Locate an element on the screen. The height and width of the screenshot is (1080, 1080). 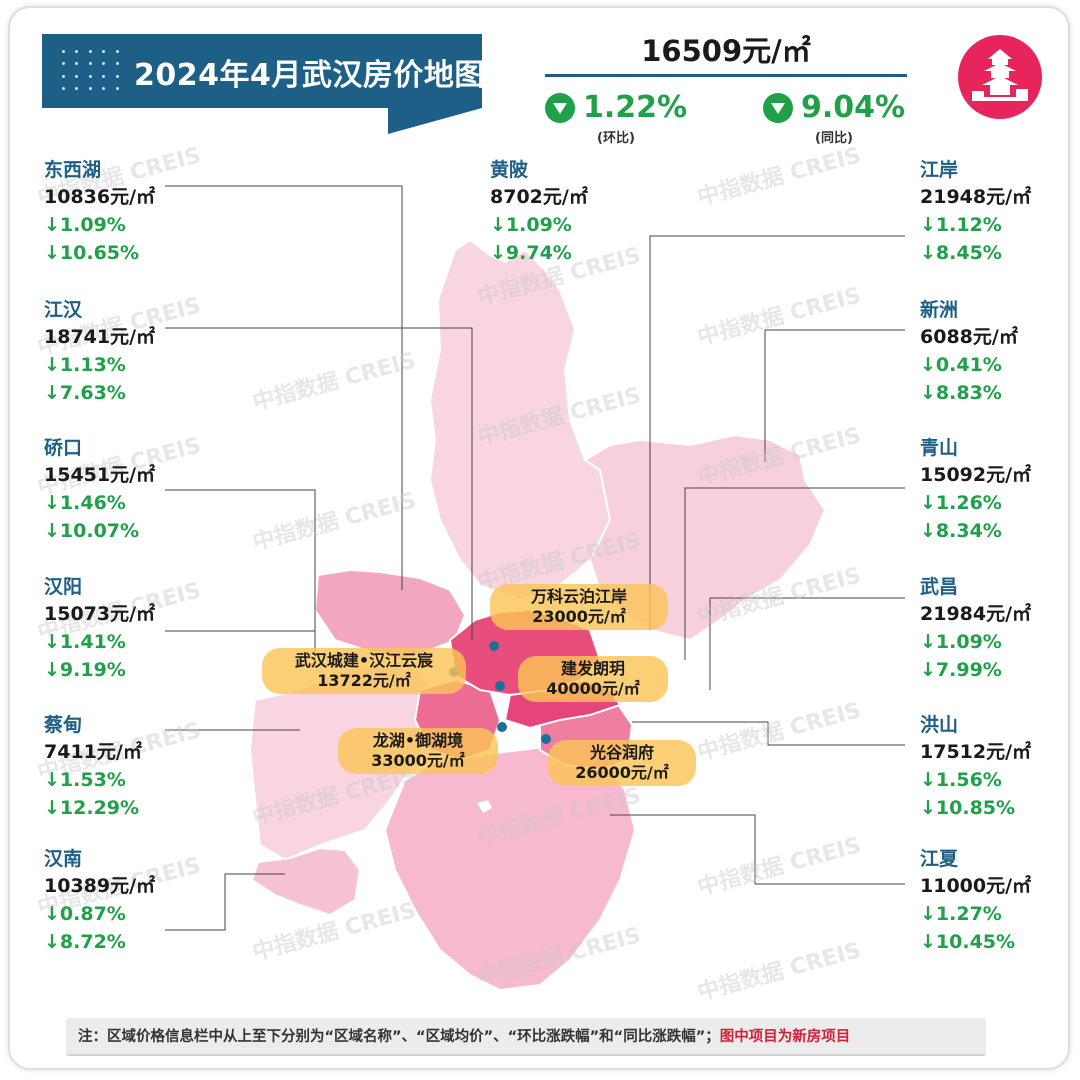
project-label-wuhan-urban: 武汉城建•汉江云宸 13722元/㎡ is located at coordinates (364, 671).